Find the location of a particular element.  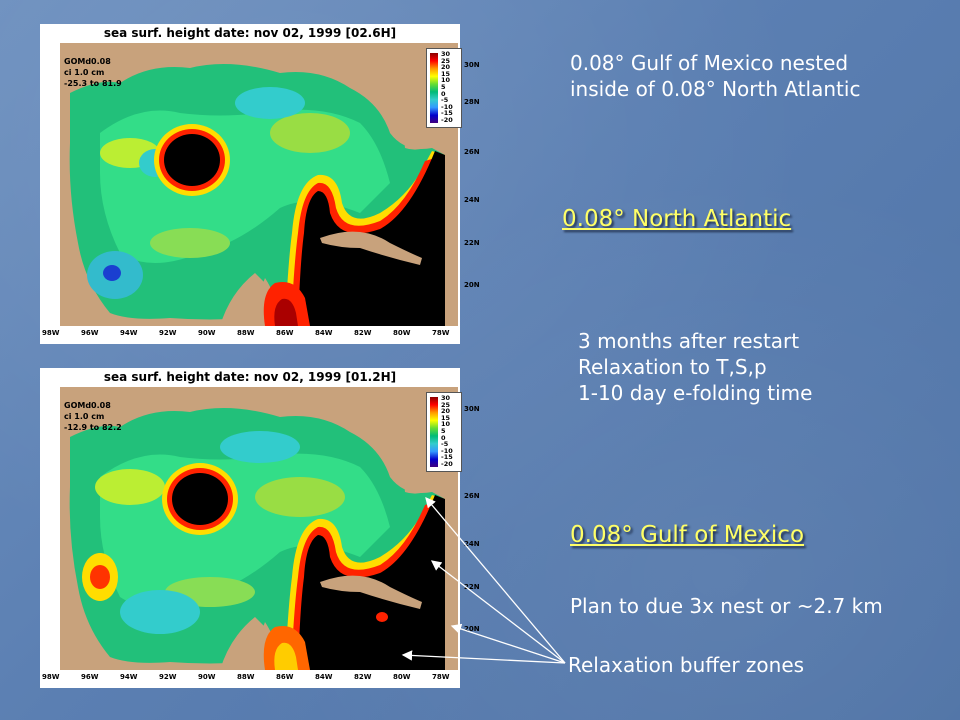

restart-line1: 3 months after restart is located at coordinates (689, 341).